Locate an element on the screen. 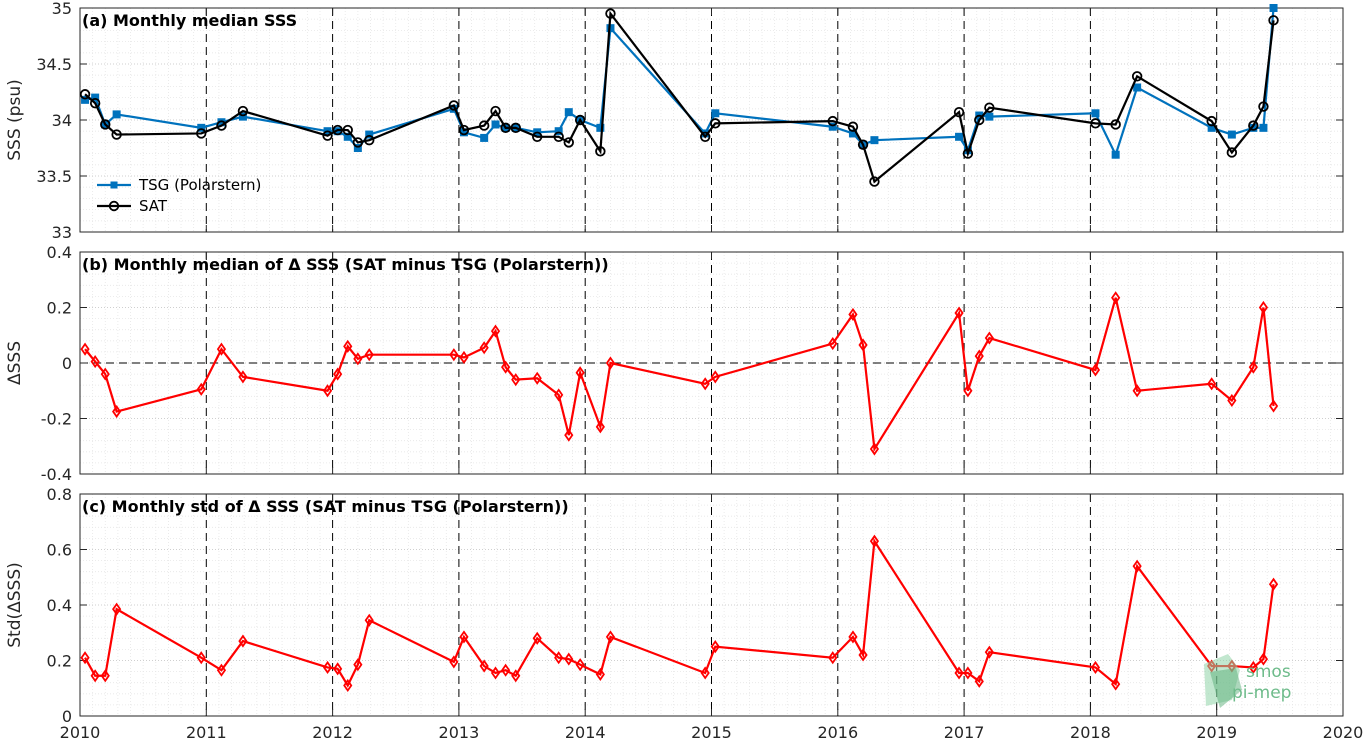  y-tick-label: 34.5 is located at coordinates (54, 64).